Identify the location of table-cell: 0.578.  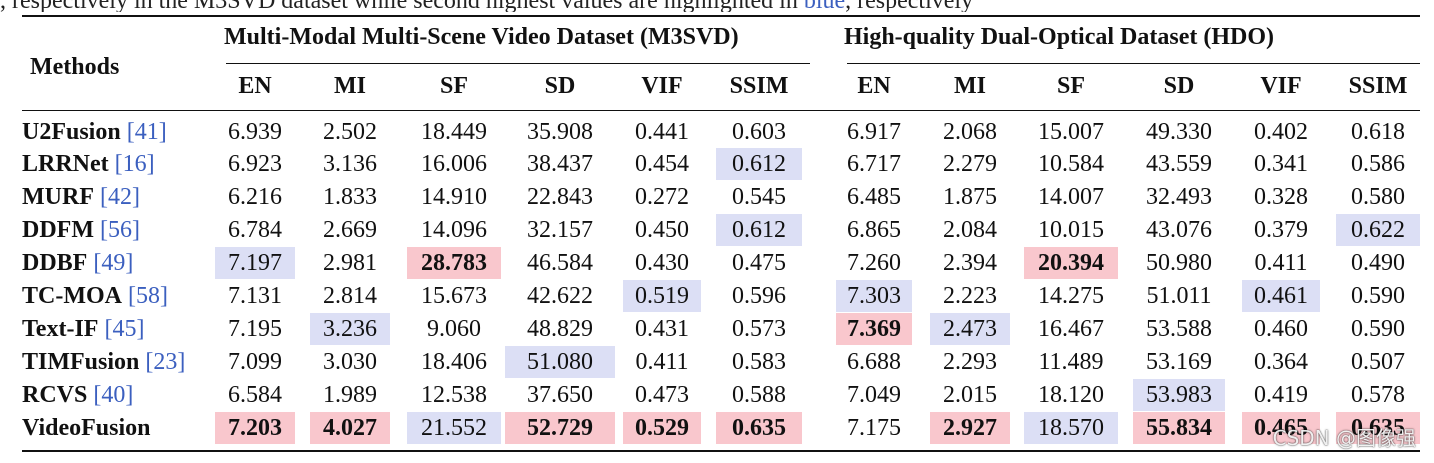
(1378, 395).